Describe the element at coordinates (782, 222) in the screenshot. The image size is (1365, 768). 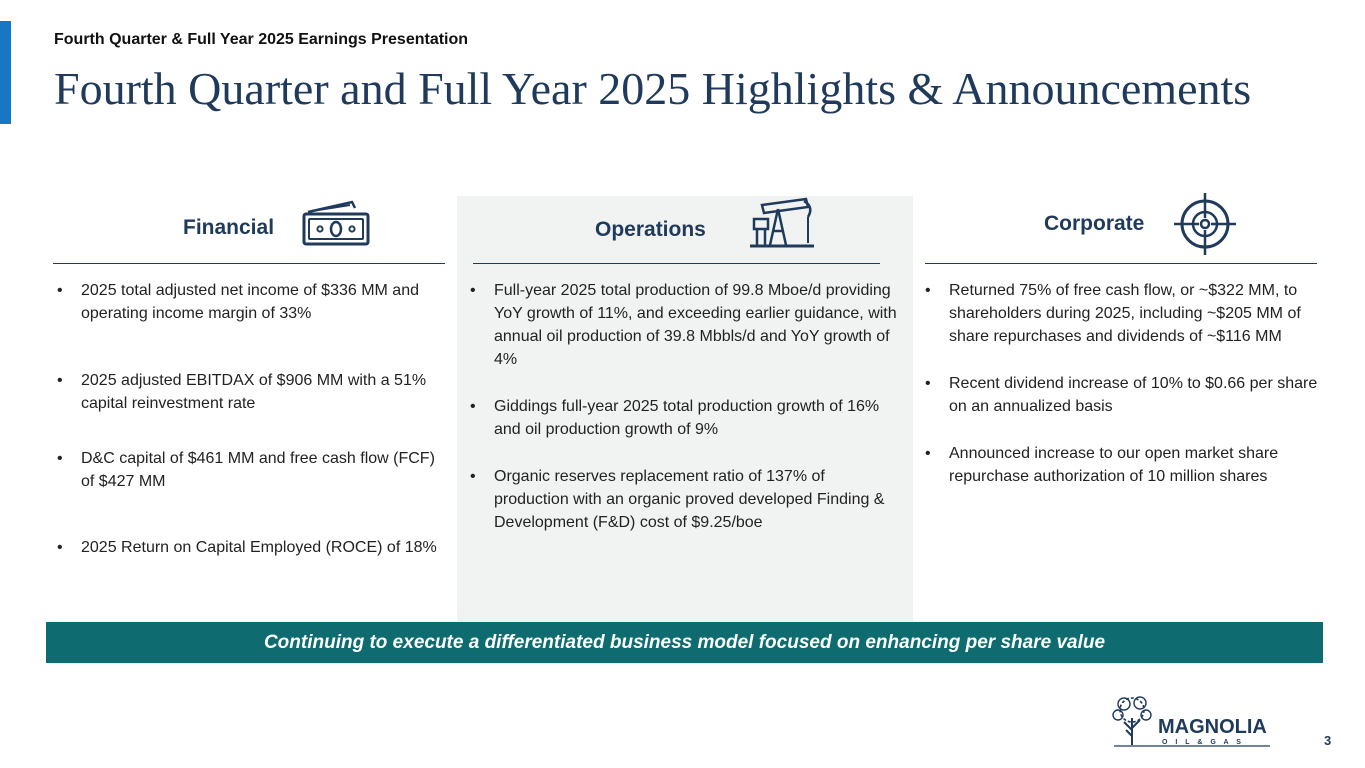
I see `pumpjack-icon` at that location.